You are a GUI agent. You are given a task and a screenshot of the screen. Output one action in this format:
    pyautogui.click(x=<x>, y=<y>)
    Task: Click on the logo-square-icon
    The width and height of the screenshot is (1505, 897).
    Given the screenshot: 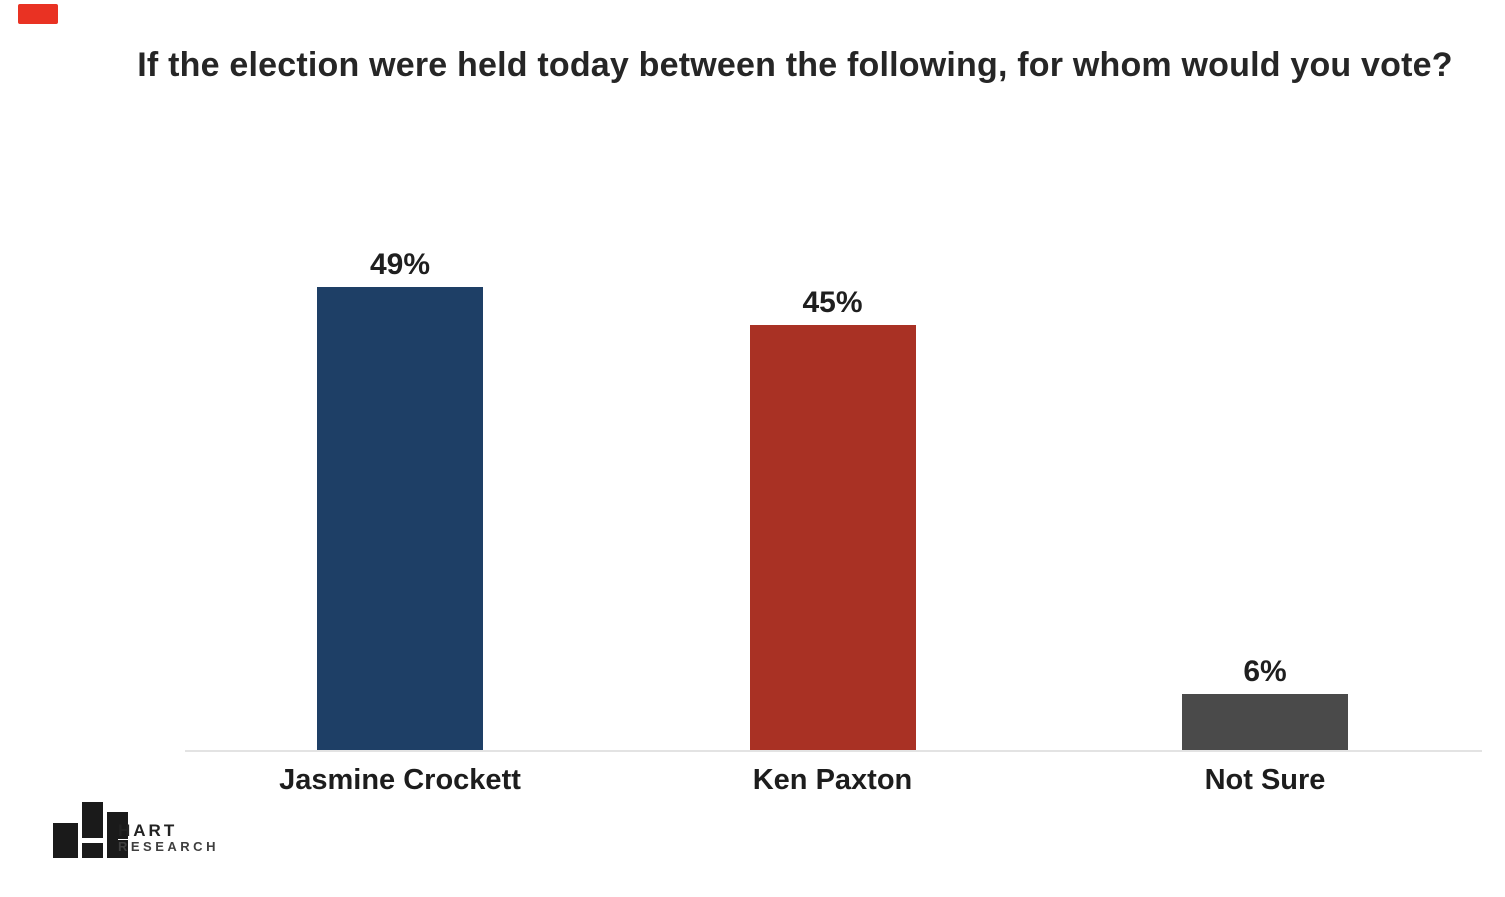 What is the action you would take?
    pyautogui.click(x=92, y=850)
    